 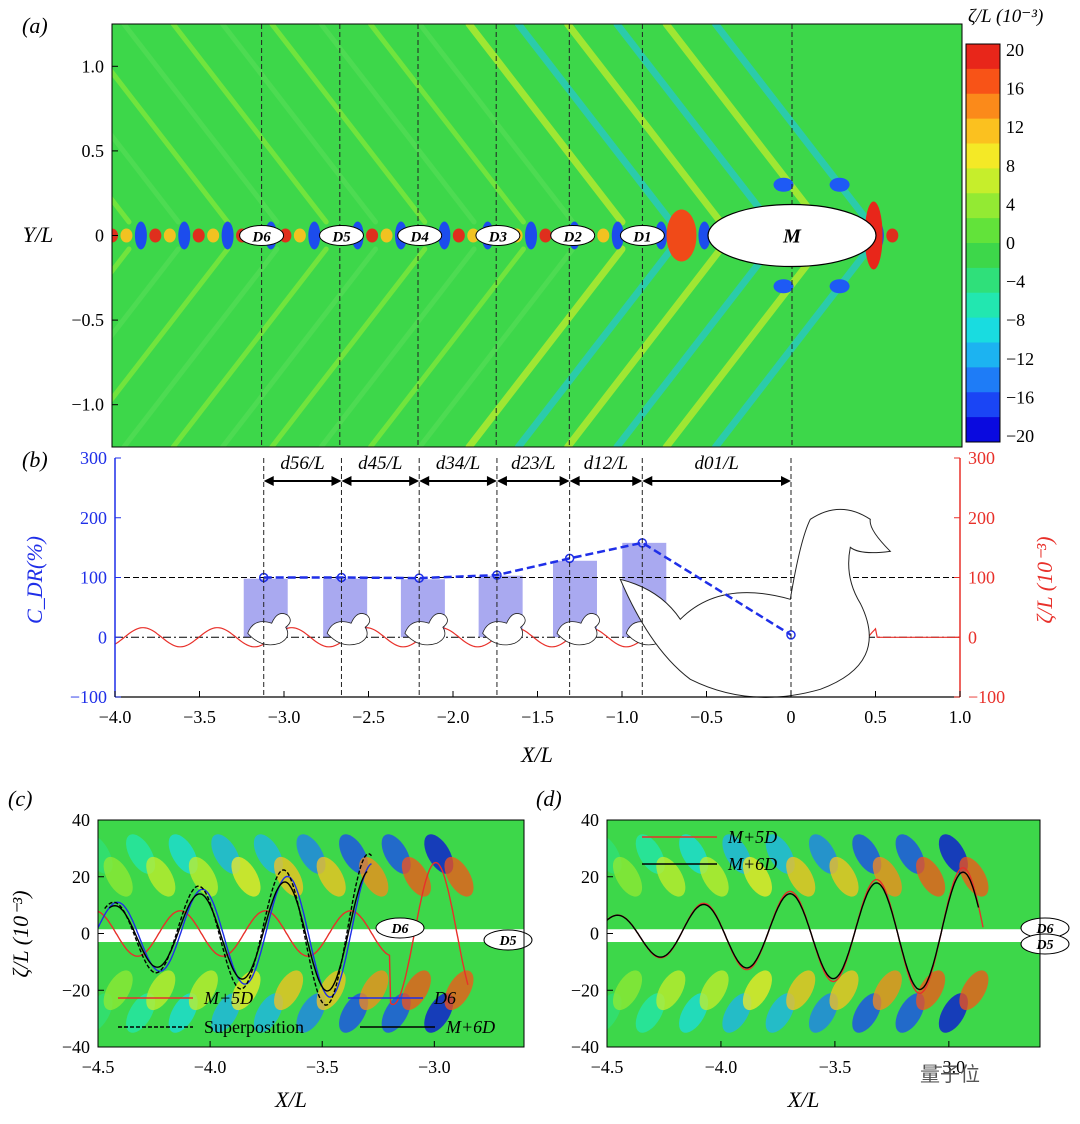 I want to click on spacing-label: d12/L, so click(x=606, y=463).